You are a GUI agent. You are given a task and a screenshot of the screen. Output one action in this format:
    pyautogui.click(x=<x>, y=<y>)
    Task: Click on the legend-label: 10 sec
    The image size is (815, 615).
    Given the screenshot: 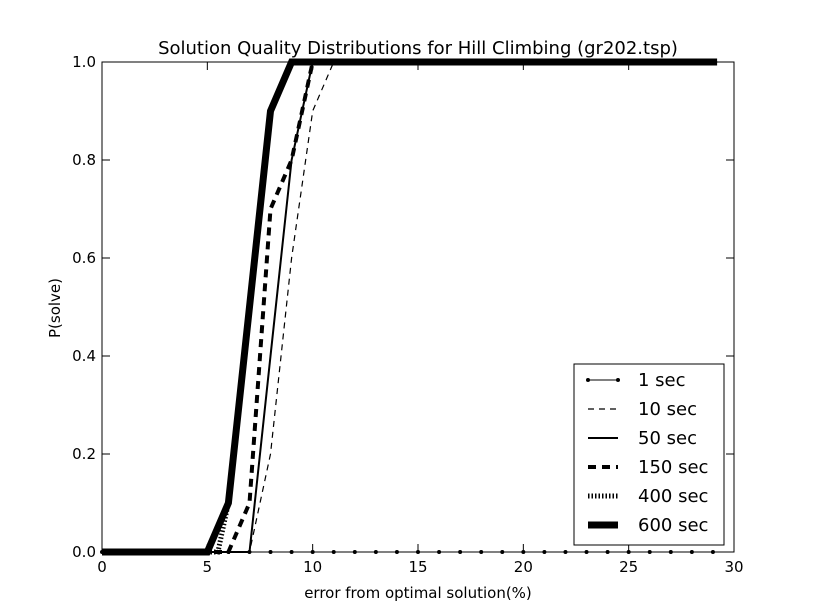 What is the action you would take?
    pyautogui.click(x=667, y=409)
    